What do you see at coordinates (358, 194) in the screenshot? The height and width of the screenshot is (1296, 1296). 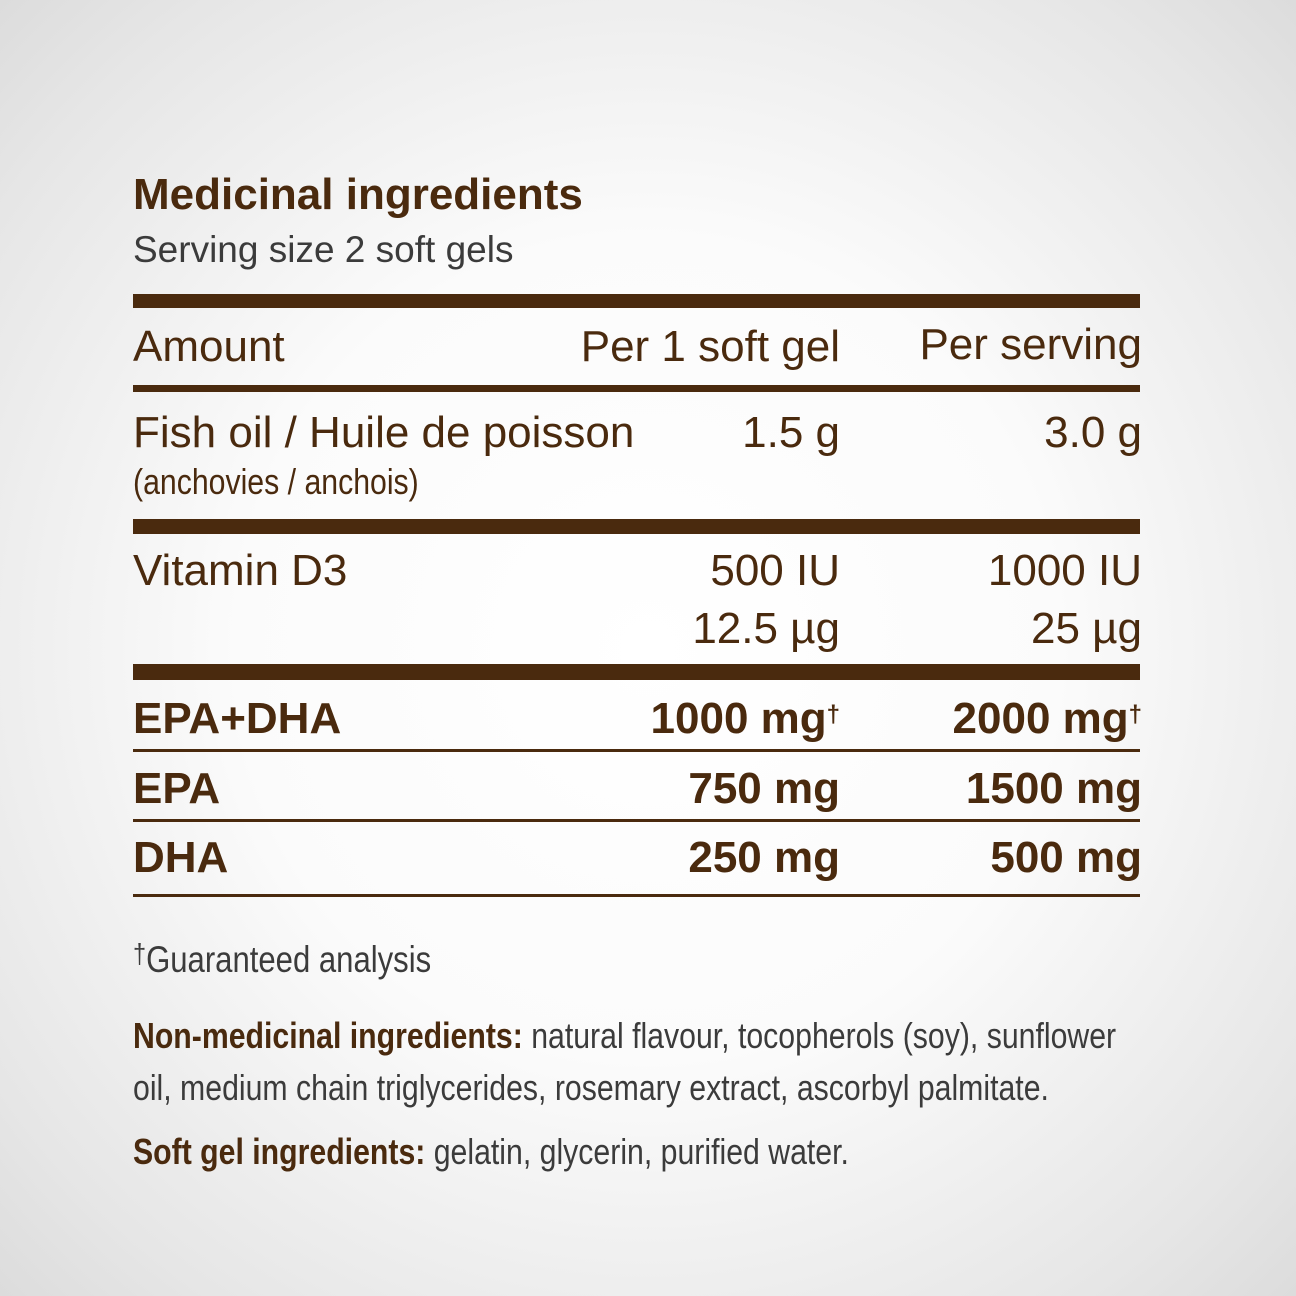 I see `page-title: Medicinal ingredients` at bounding box center [358, 194].